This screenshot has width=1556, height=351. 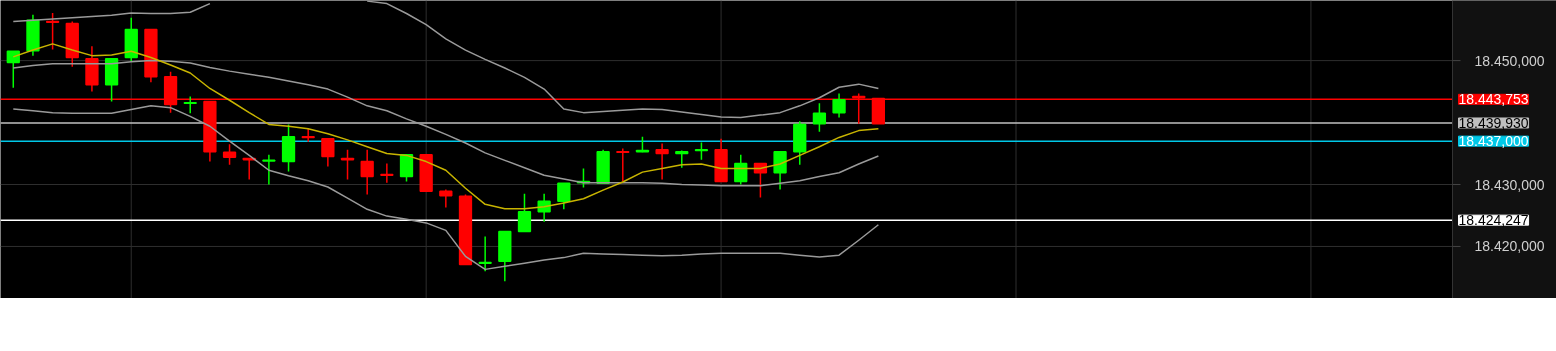 What do you see at coordinates (1509, 184) in the screenshot?
I see `y-tick-label: 18.430,000` at bounding box center [1509, 184].